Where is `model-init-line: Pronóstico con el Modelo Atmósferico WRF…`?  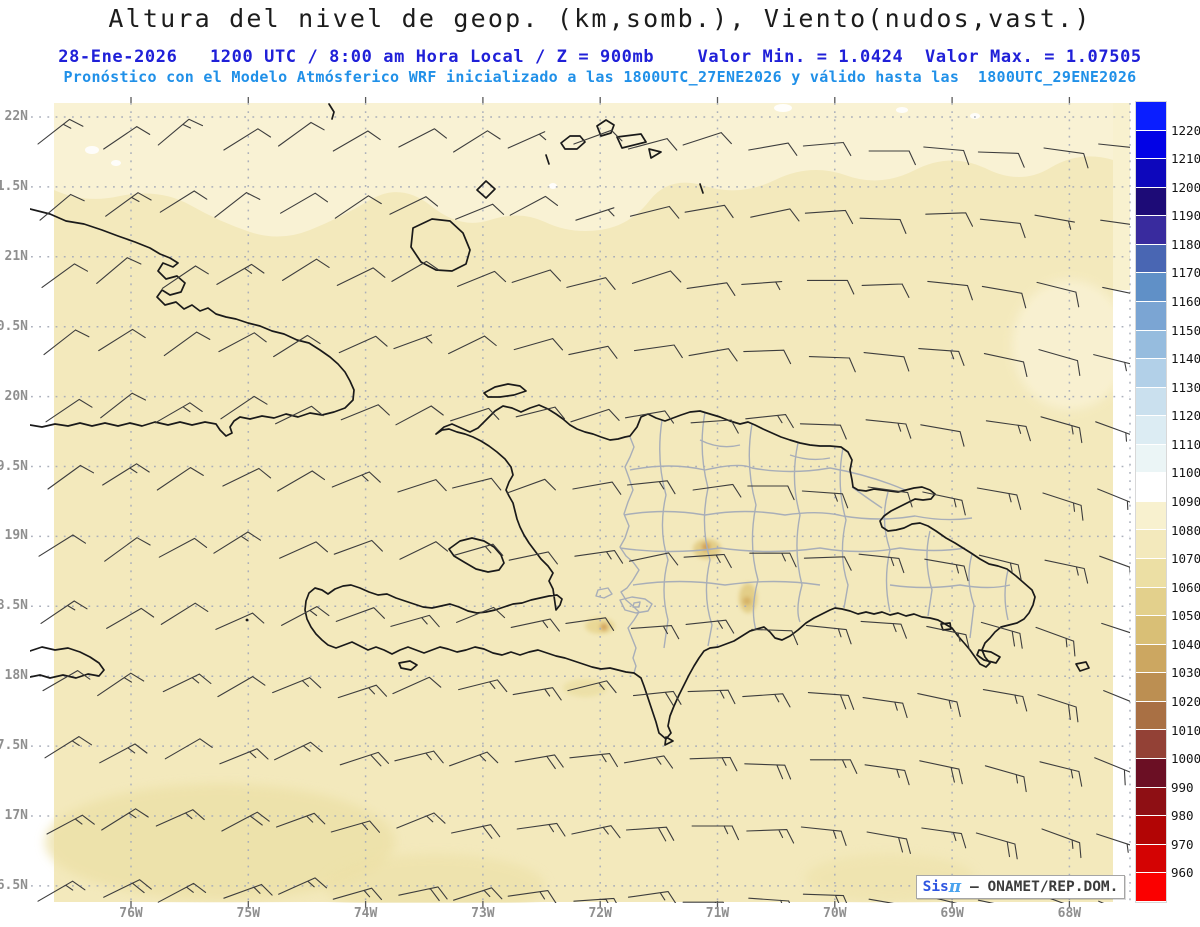
model-init-line: Pronóstico con el Modelo Atmósferico WRF… is located at coordinates (600, 77).